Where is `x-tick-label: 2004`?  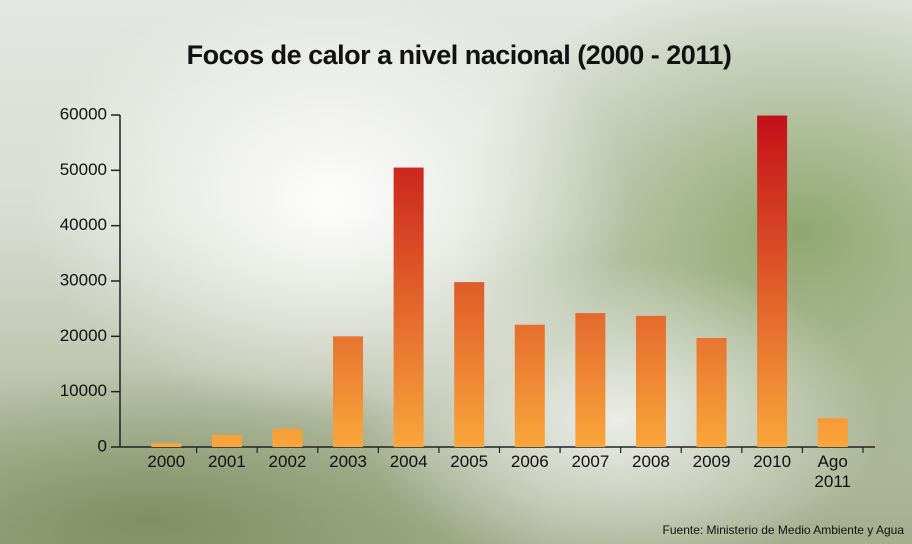
x-tick-label: 2004 is located at coordinates (408, 461).